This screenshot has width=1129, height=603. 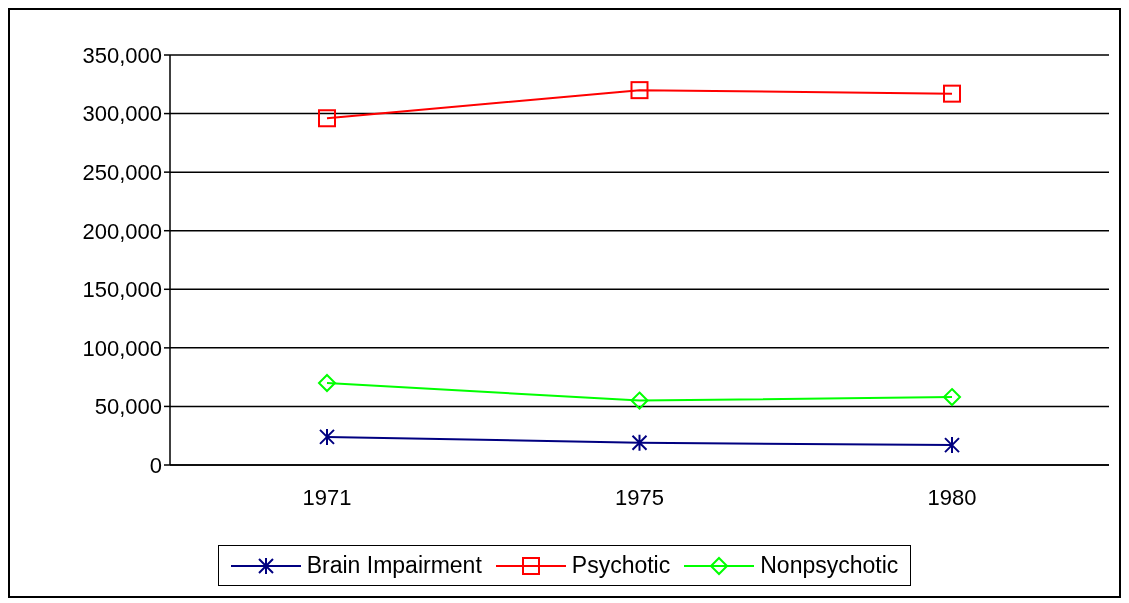 What do you see at coordinates (122, 172) in the screenshot?
I see `y-tick-label: 250,000` at bounding box center [122, 172].